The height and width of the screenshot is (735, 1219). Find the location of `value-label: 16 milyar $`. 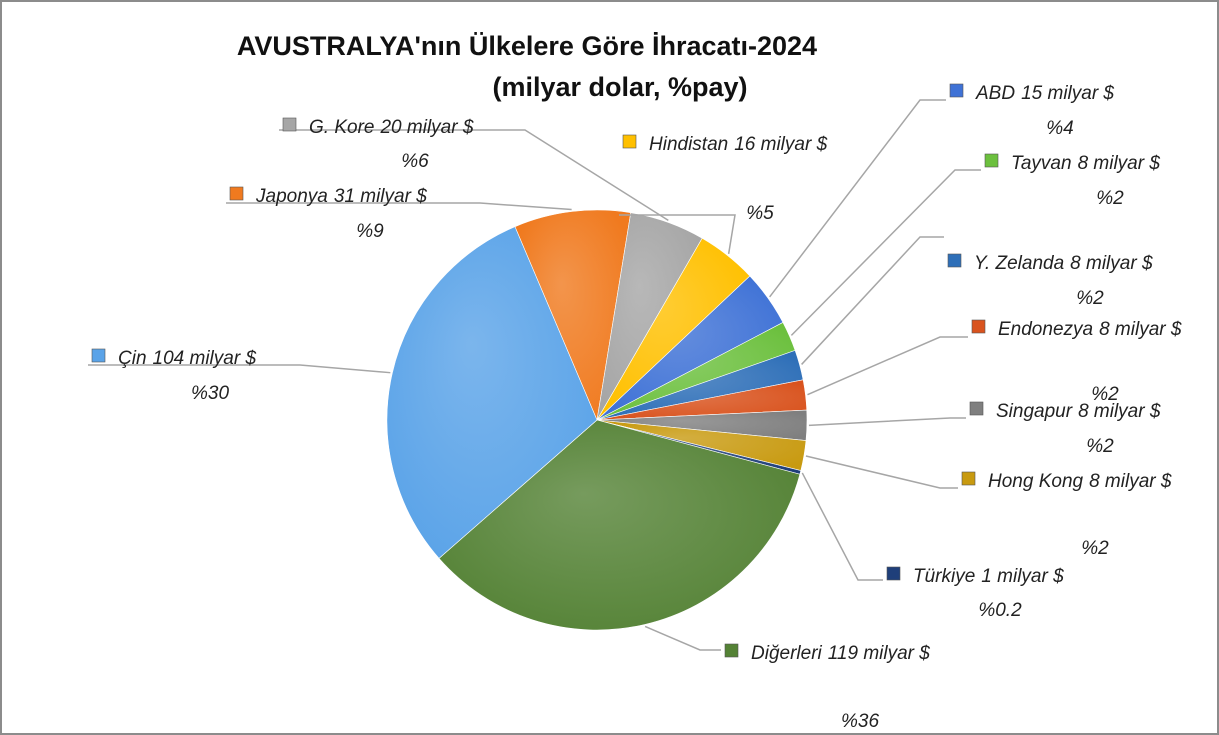

value-label: 16 milyar $ is located at coordinates (780, 144).